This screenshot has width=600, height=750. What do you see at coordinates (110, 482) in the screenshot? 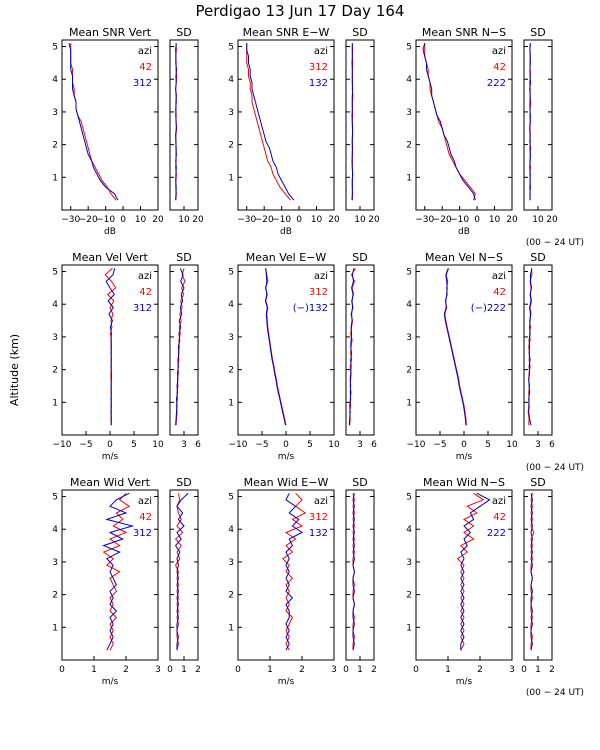
I see `panel-title: Mean Wid Vert` at bounding box center [110, 482].